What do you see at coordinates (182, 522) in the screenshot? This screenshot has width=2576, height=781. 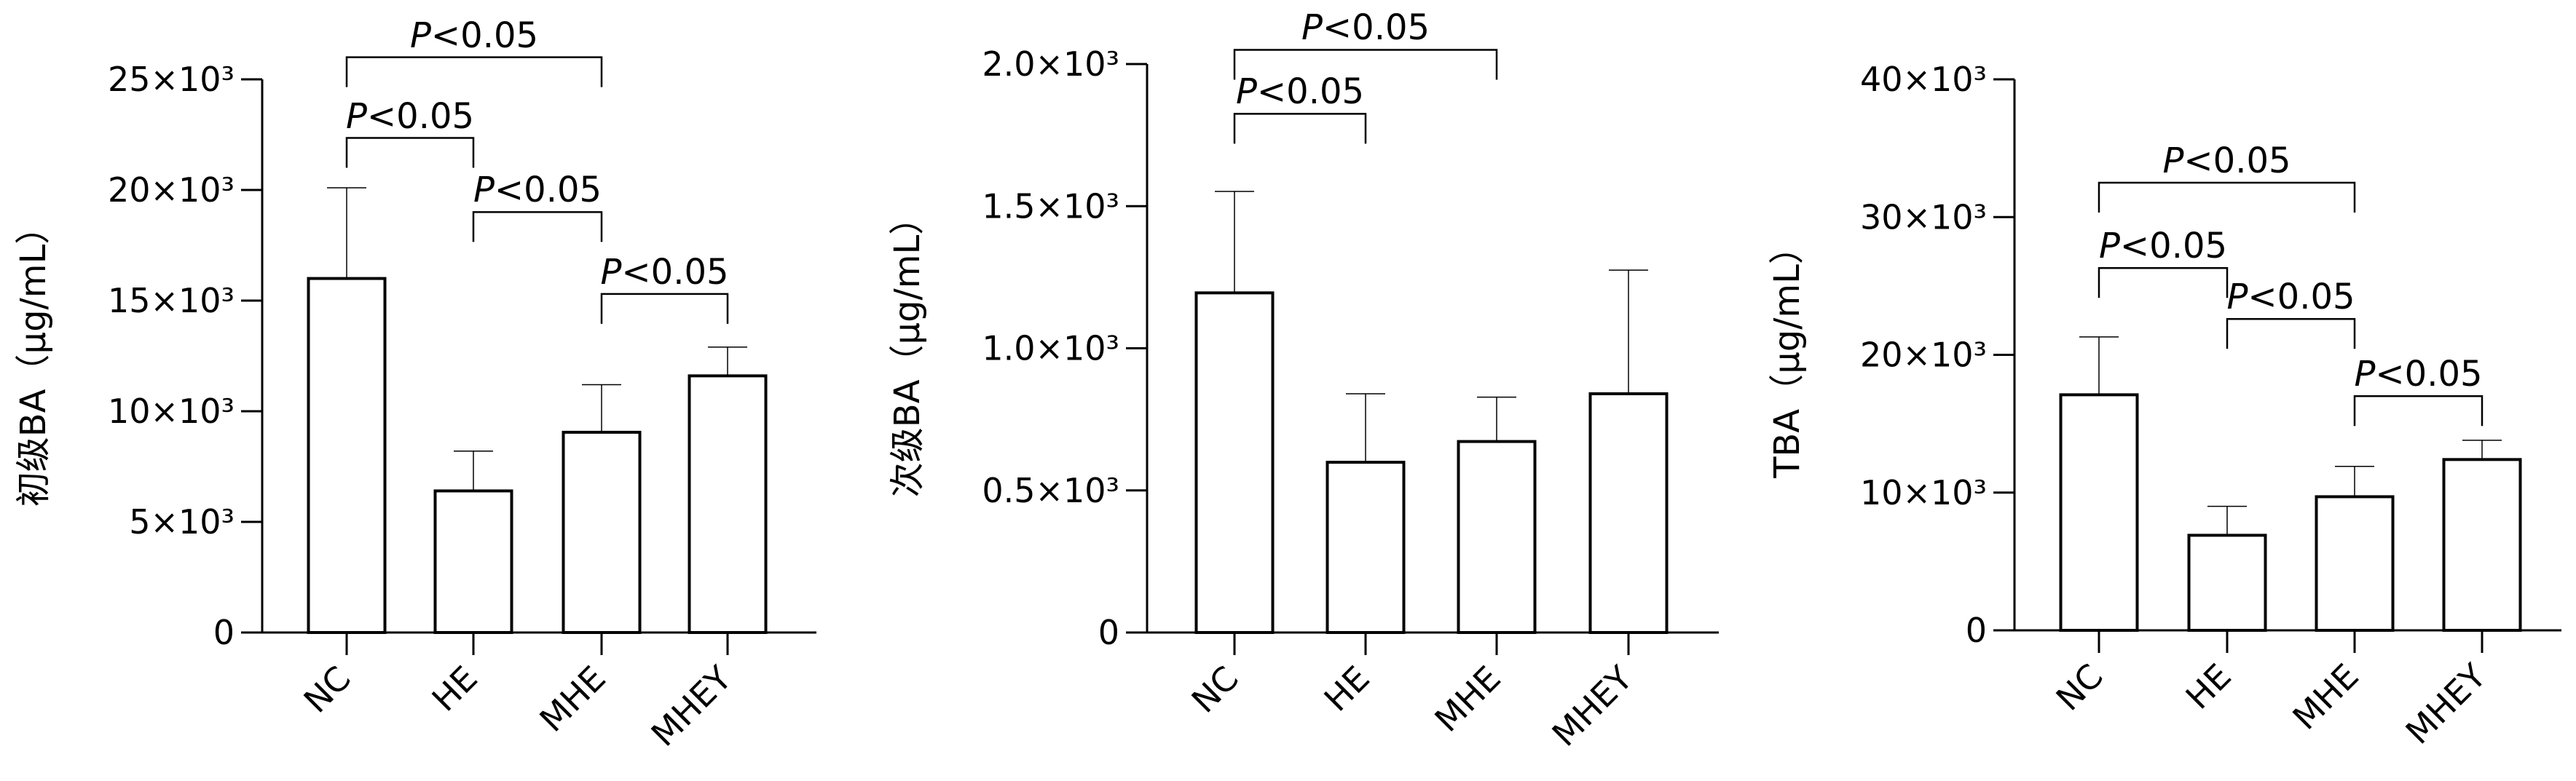 I see `y-tick-label: 5×10³` at bounding box center [182, 522].